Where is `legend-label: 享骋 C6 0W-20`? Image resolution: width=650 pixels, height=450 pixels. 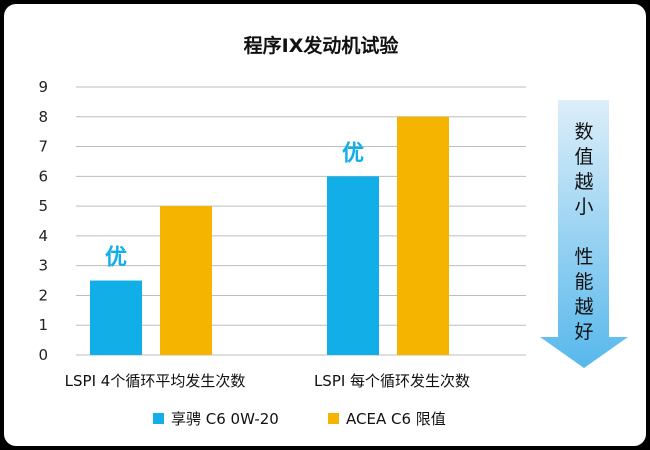 legend-label: 享骋 C6 0W-20 is located at coordinates (225, 419).